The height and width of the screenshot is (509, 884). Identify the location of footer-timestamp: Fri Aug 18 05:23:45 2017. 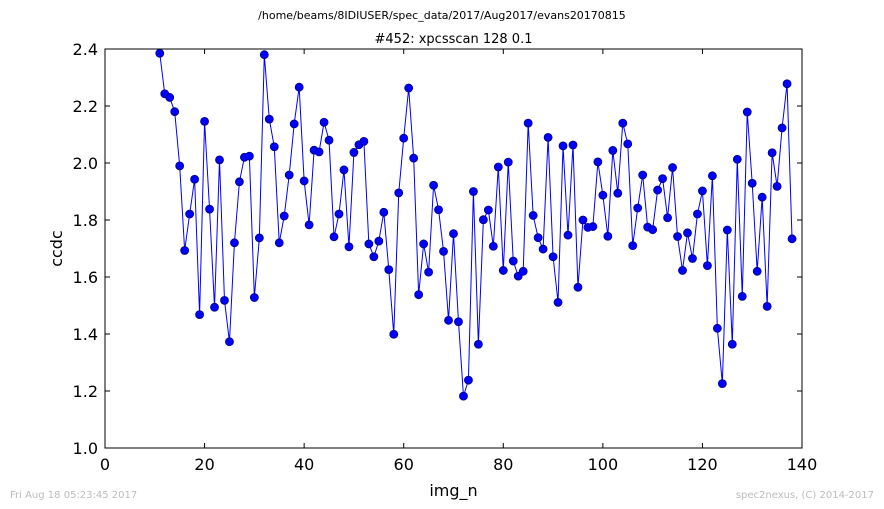
(73, 495).